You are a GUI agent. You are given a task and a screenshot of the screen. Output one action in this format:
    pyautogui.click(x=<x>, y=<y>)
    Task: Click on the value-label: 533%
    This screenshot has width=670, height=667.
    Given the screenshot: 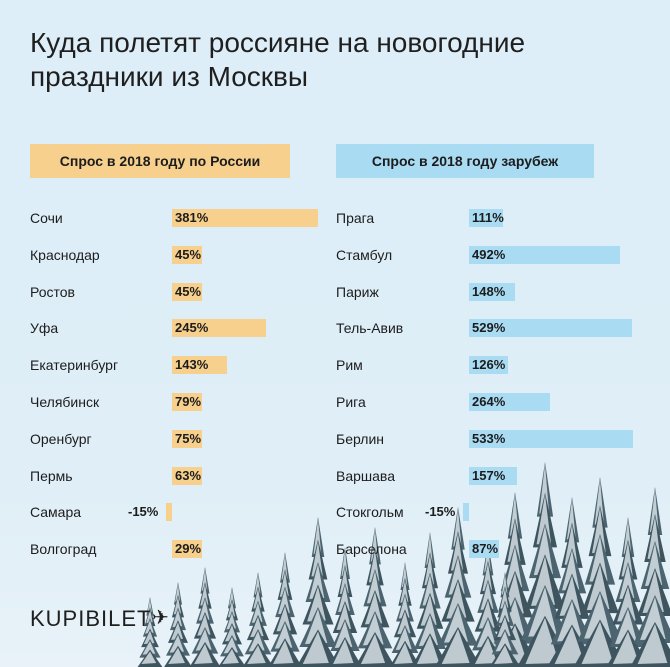 What is the action you would take?
    pyautogui.click(x=489, y=438)
    